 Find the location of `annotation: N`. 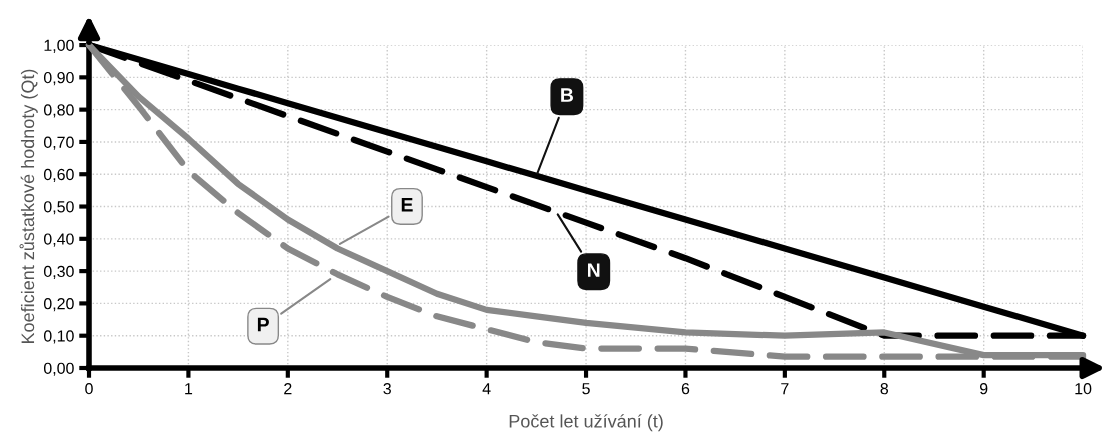

annotation: N is located at coordinates (594, 270).